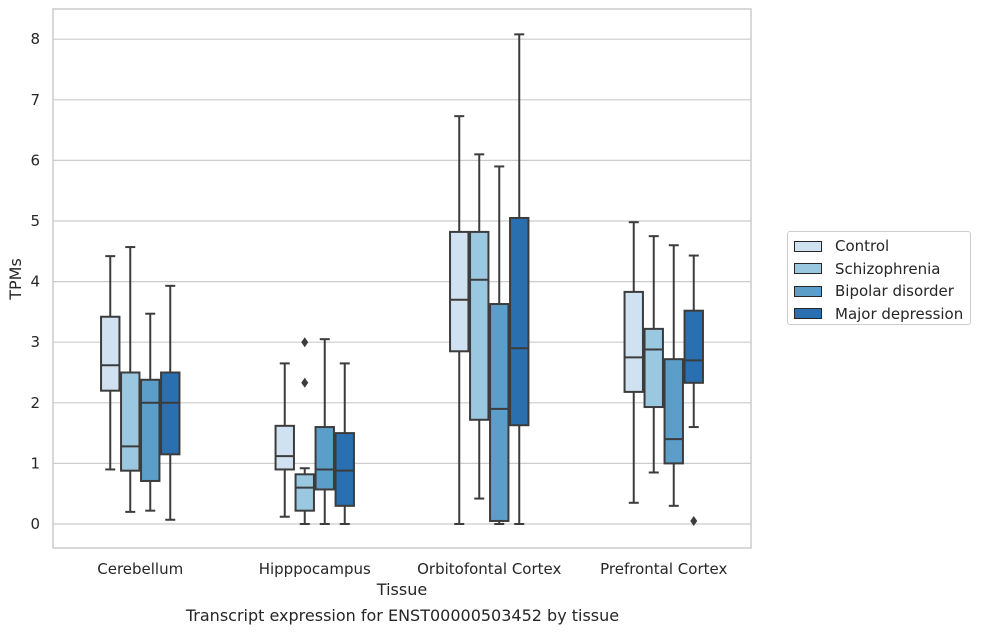  I want to click on legend-item-major-depression: Major depression, so click(878, 314).